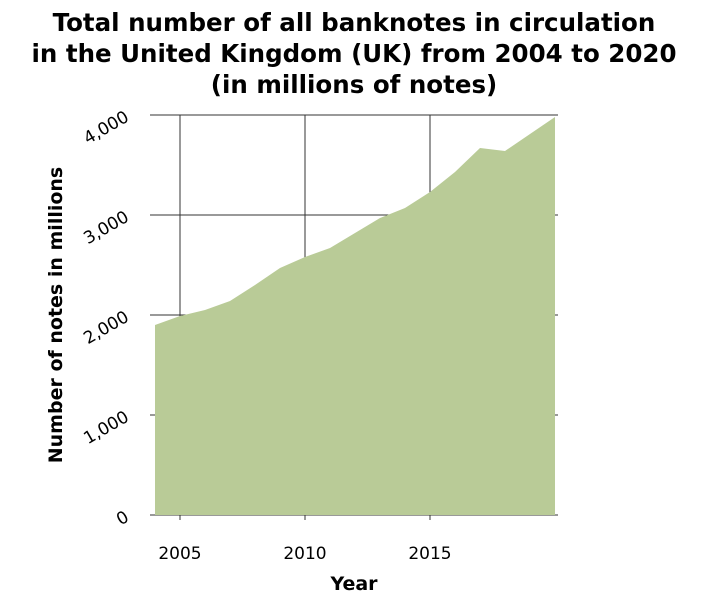 This screenshot has height=604, width=708. What do you see at coordinates (106, 328) in the screenshot?
I see `y-tick-label-2: 2,000` at bounding box center [106, 328].